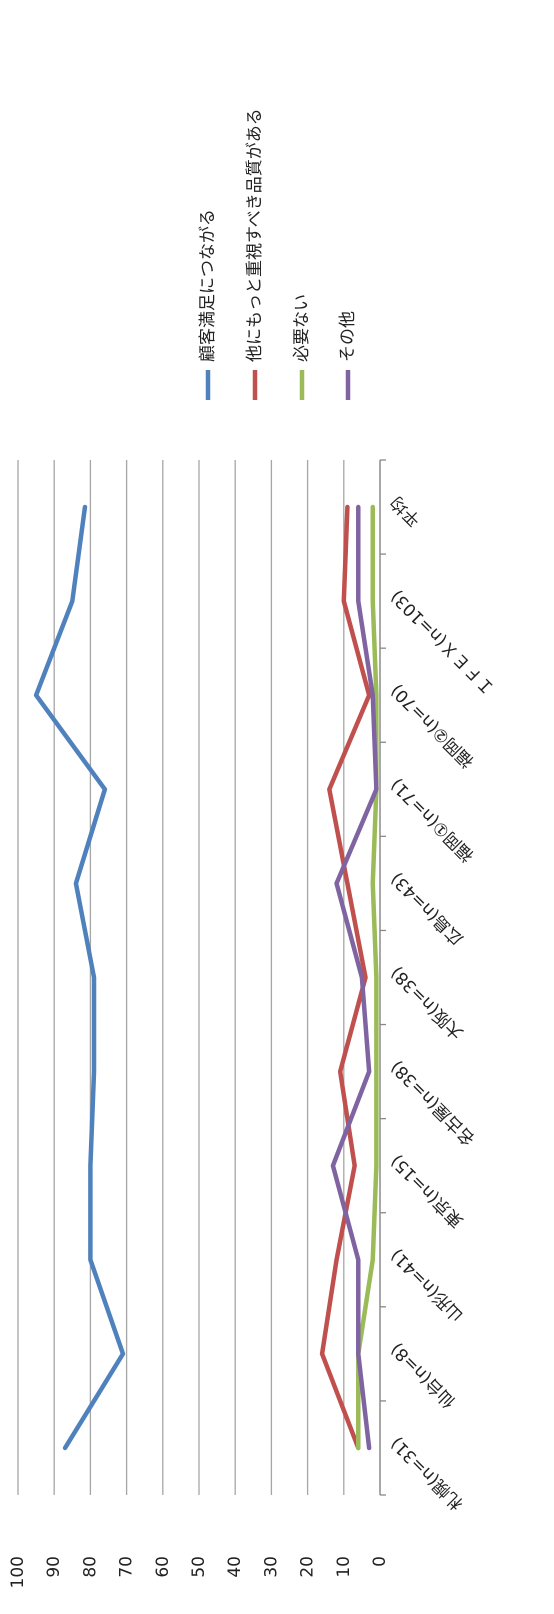 This screenshot has width=554, height=1614. I want to click on y-tick-label: 50, so click(199, 1567).